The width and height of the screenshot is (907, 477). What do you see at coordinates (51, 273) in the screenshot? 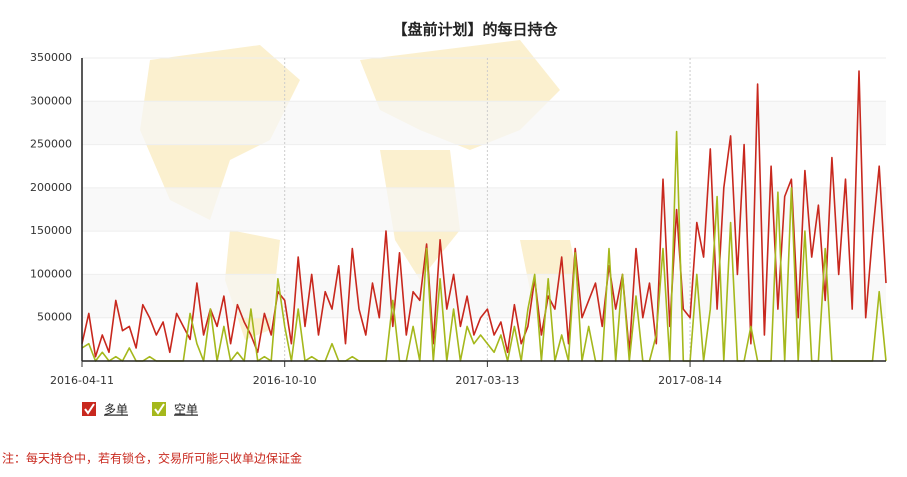
I see `y-tick-label: 100000` at bounding box center [51, 273].